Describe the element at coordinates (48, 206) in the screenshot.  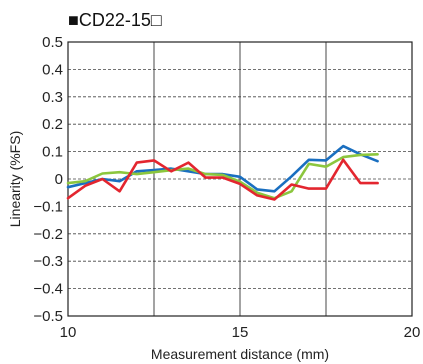
I see `y-tick-label: −0.1` at that location.